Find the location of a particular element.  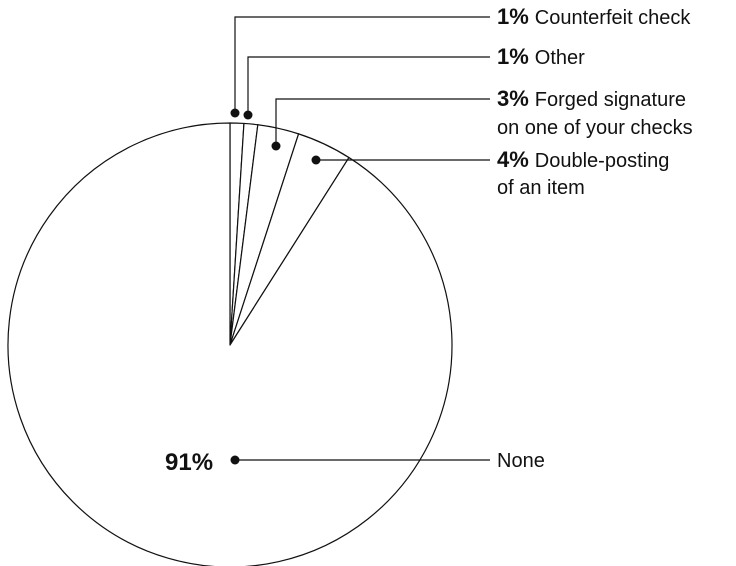

data-label-pct: 91% is located at coordinates (189, 462).